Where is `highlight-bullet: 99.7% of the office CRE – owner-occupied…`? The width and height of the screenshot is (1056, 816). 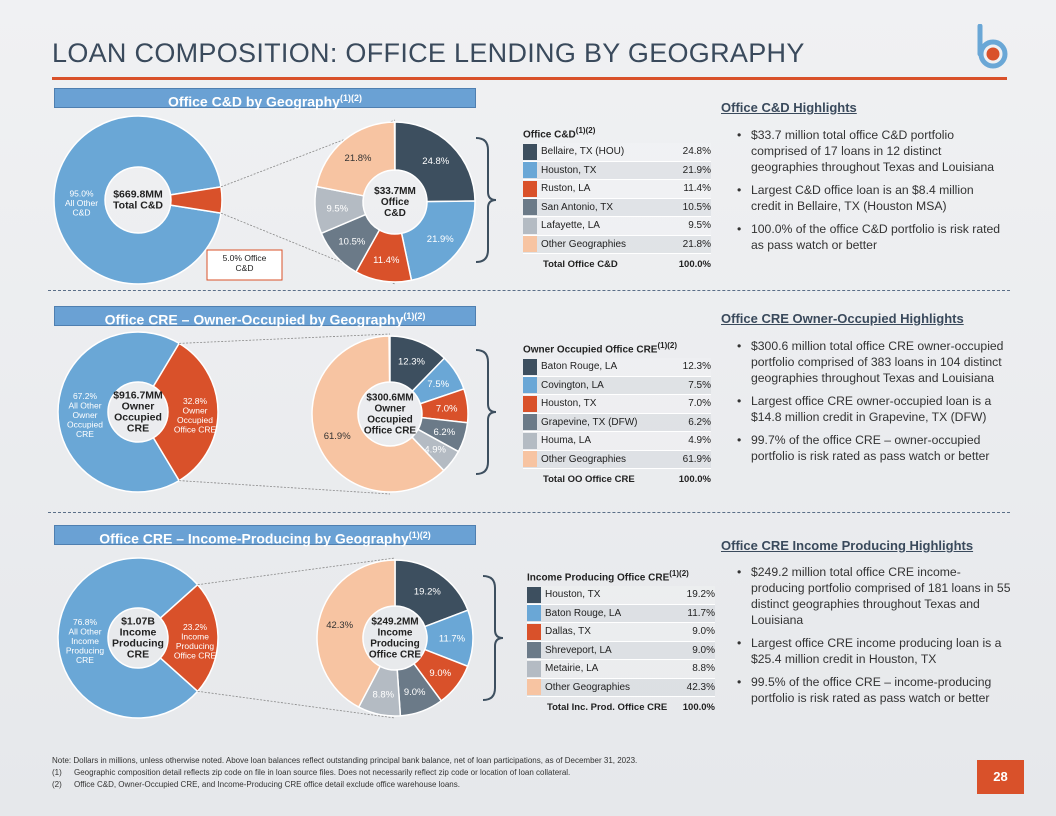
highlight-bullet: 99.7% of the office CRE – owner-occupied… is located at coordinates (874, 448).